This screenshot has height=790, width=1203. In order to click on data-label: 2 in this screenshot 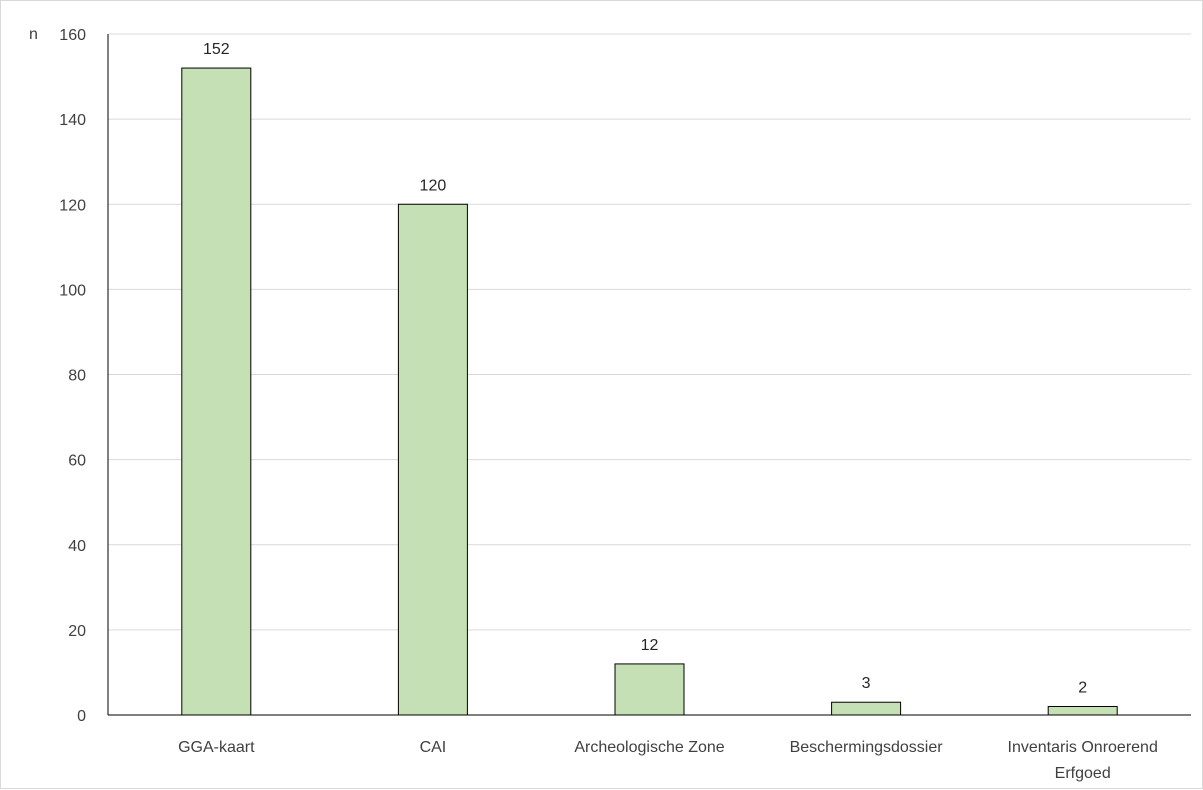, I will do `click(1082, 687)`.